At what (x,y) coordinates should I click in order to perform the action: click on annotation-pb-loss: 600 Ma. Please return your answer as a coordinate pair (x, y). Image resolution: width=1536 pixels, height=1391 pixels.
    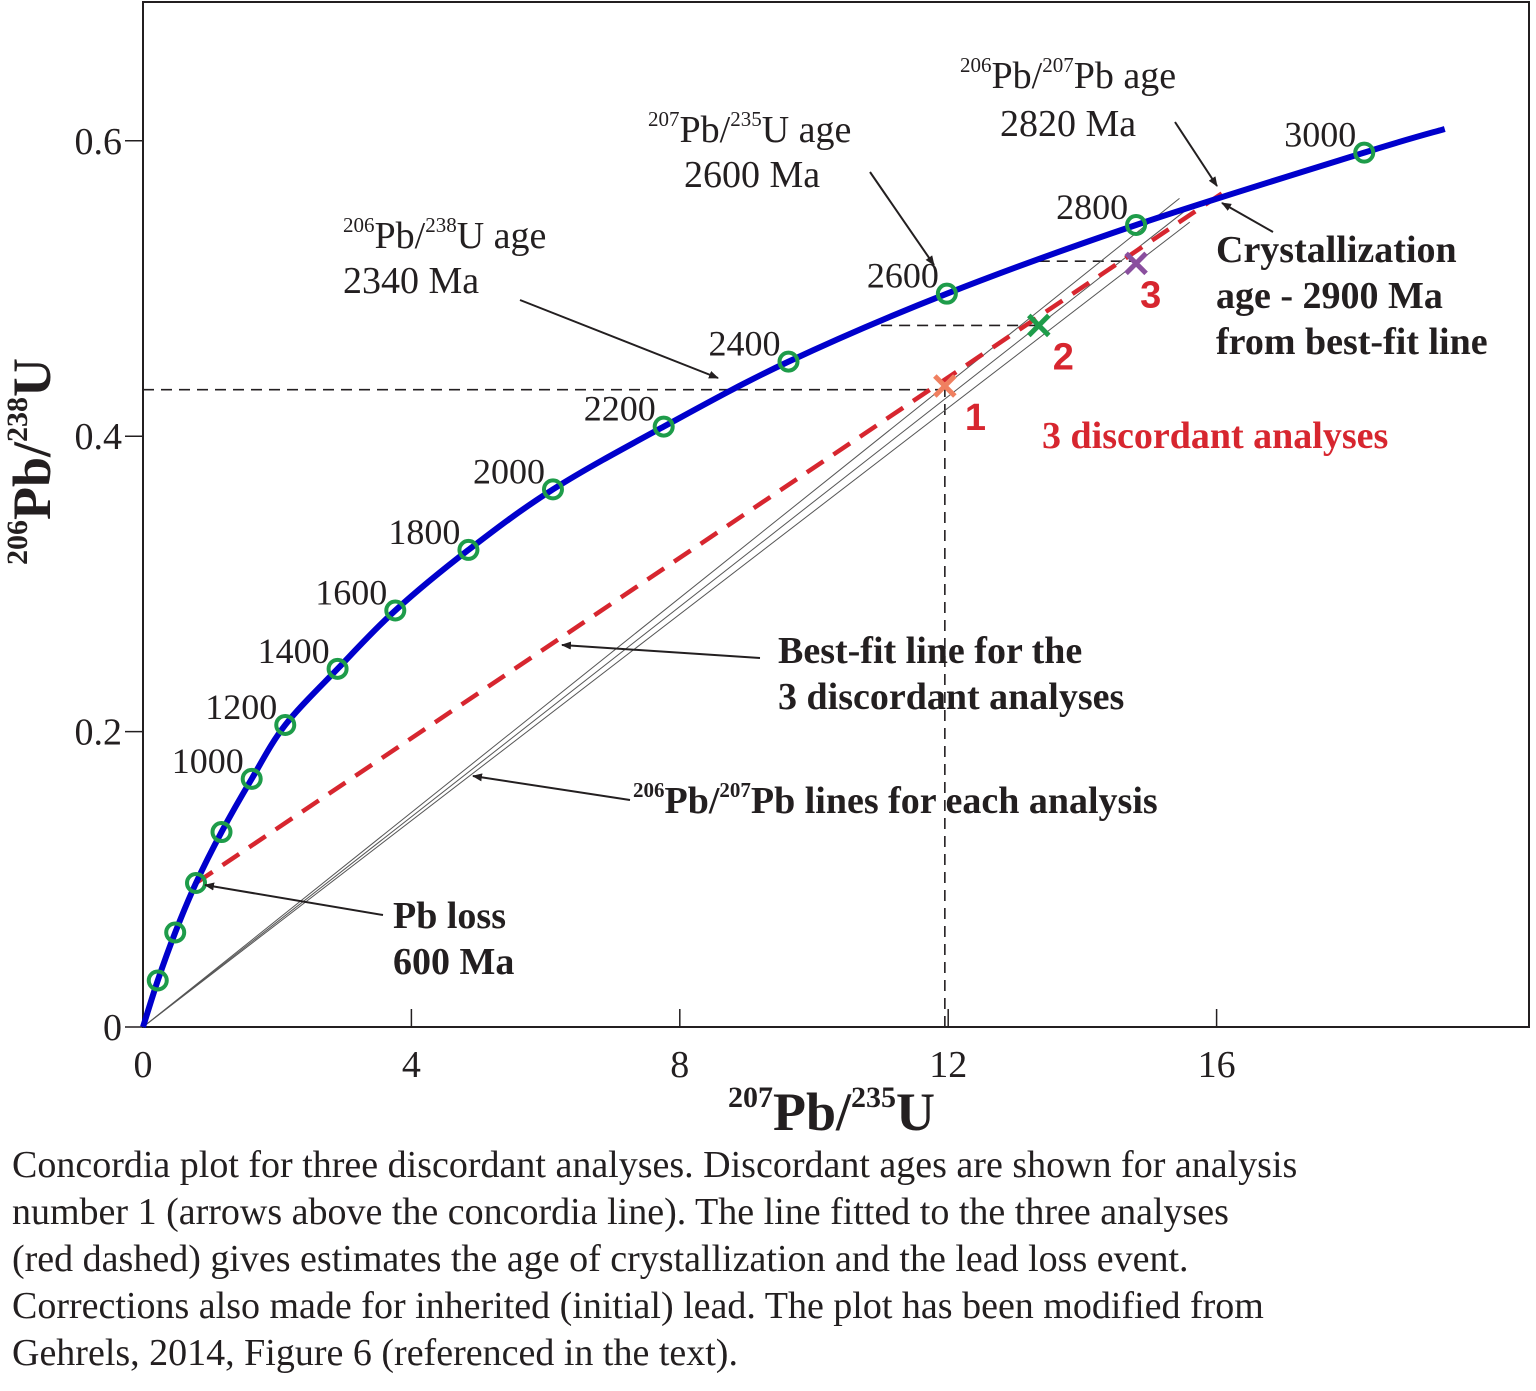
    Looking at the image, I should click on (453, 962).